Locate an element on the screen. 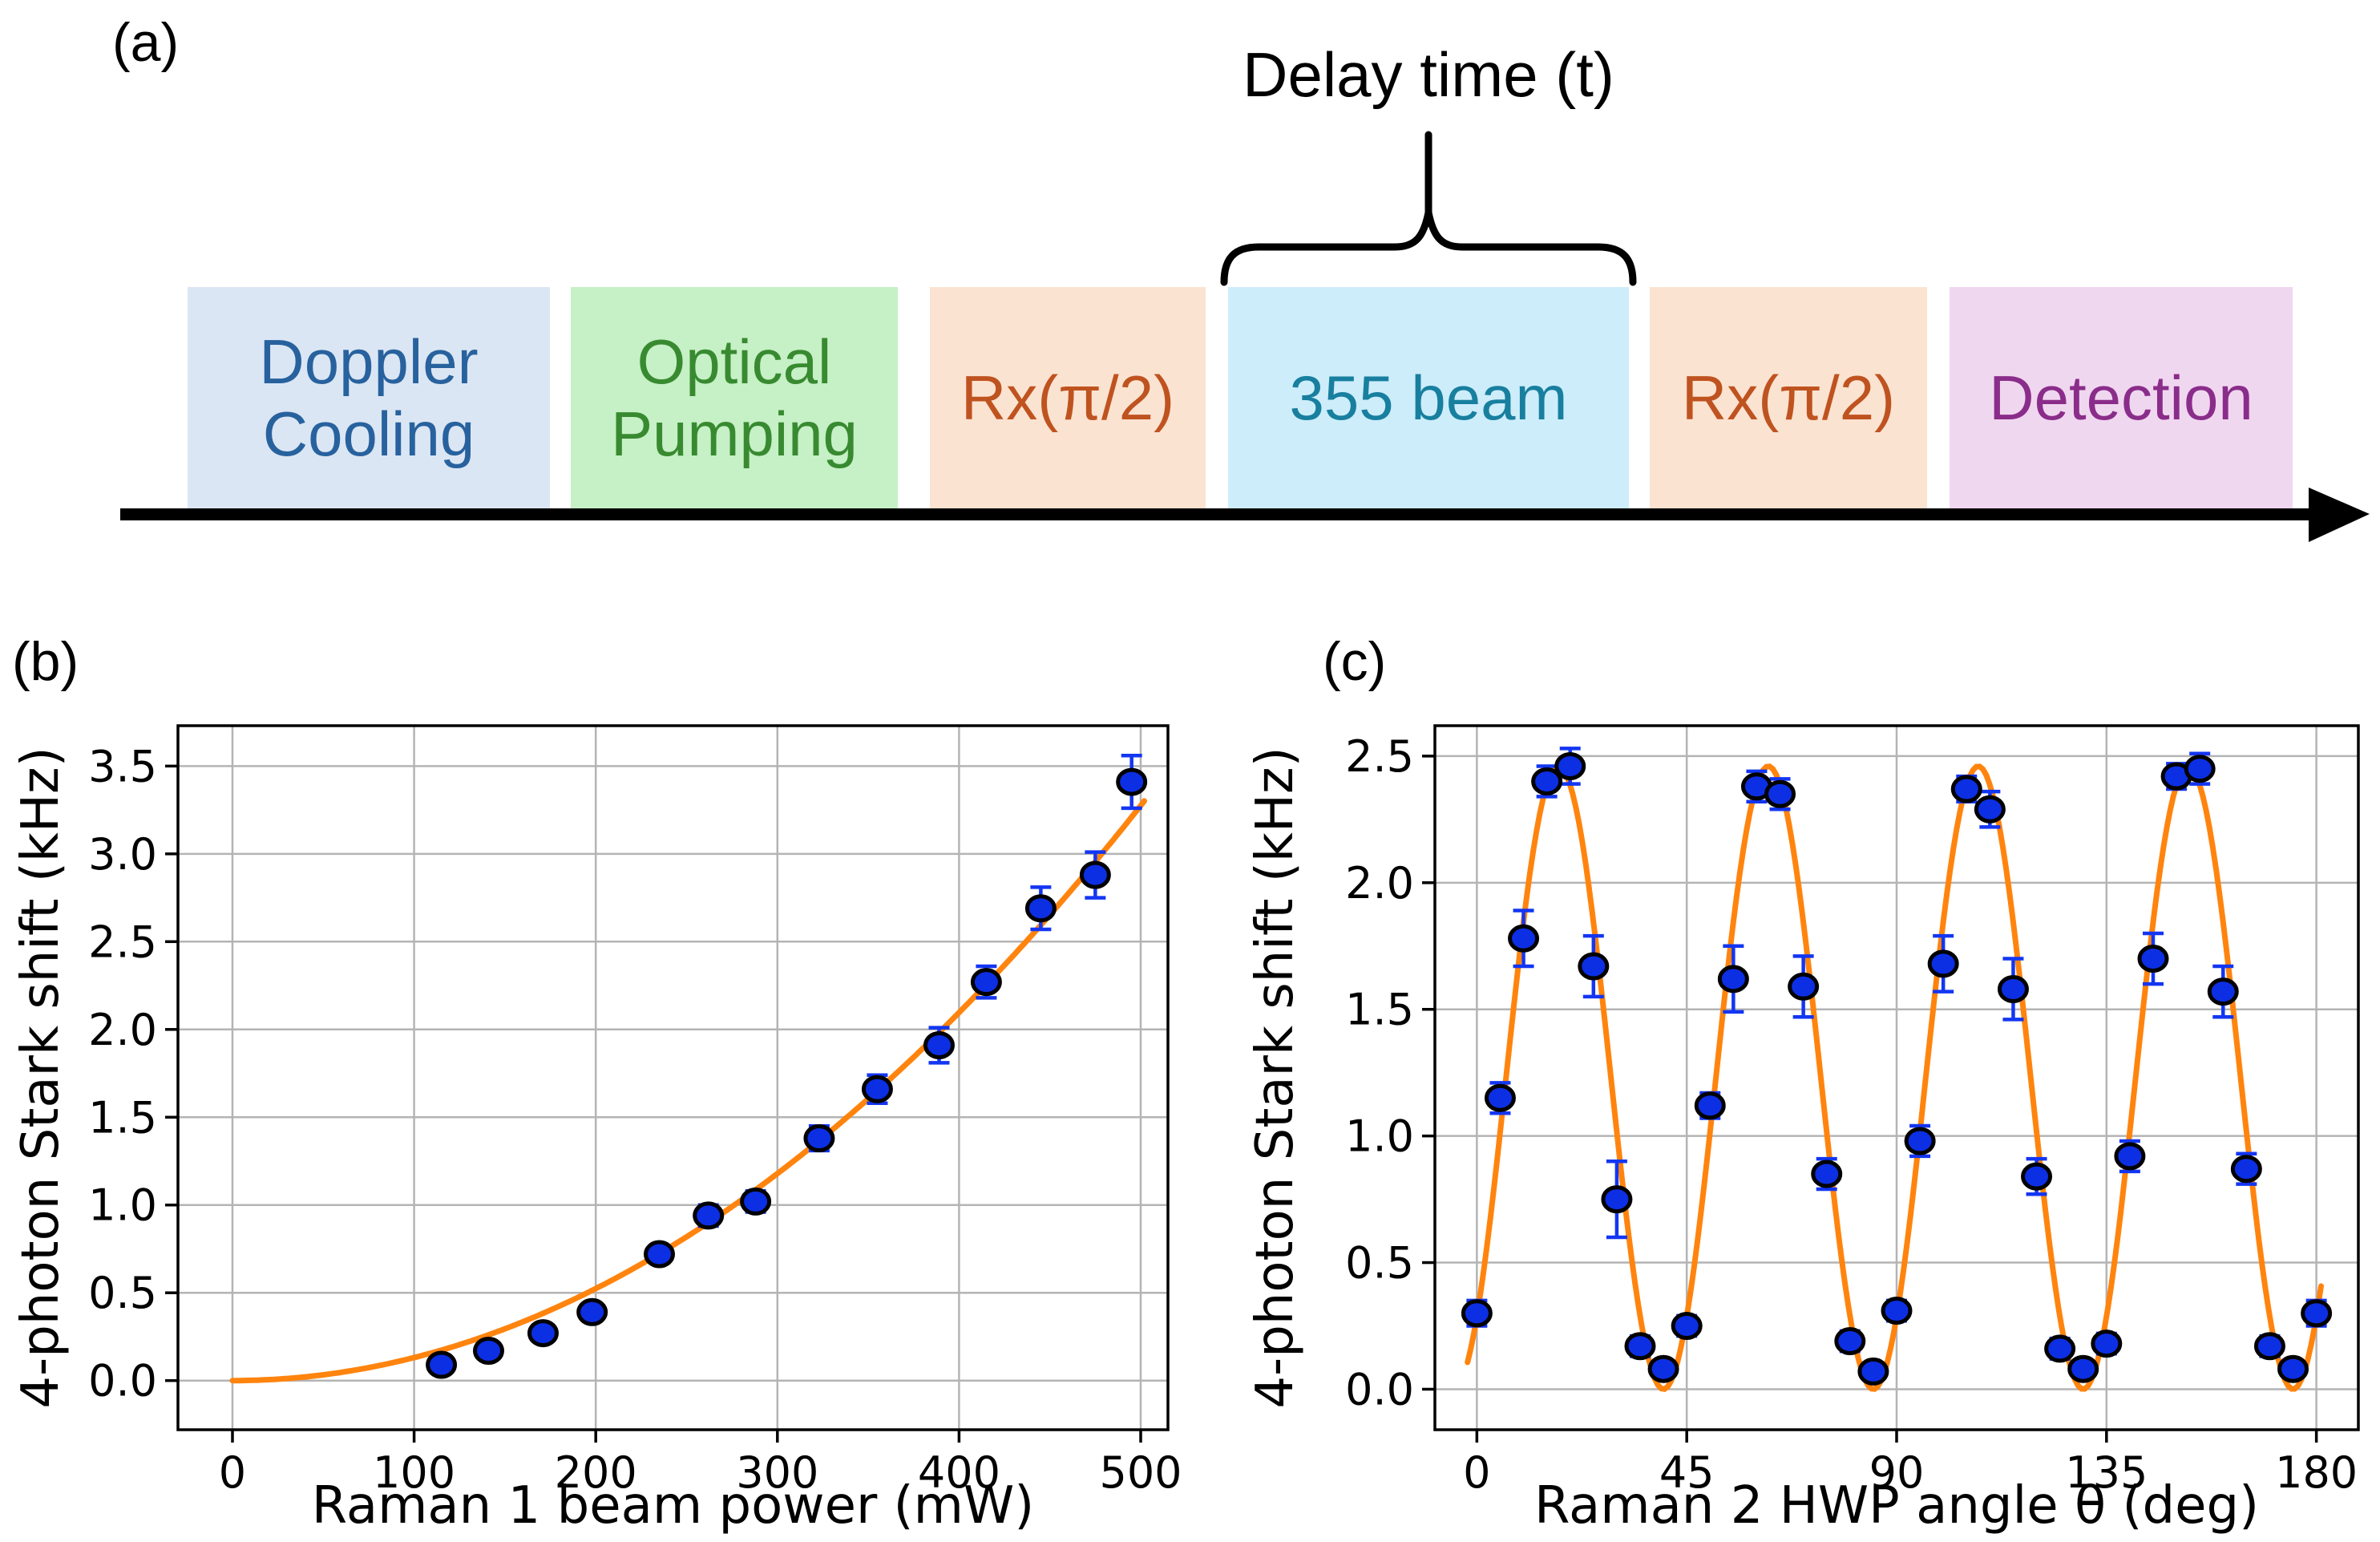 The width and height of the screenshot is (2380, 1542). sequence-block-doppler-cooling: Doppler Cooling is located at coordinates (369, 397).